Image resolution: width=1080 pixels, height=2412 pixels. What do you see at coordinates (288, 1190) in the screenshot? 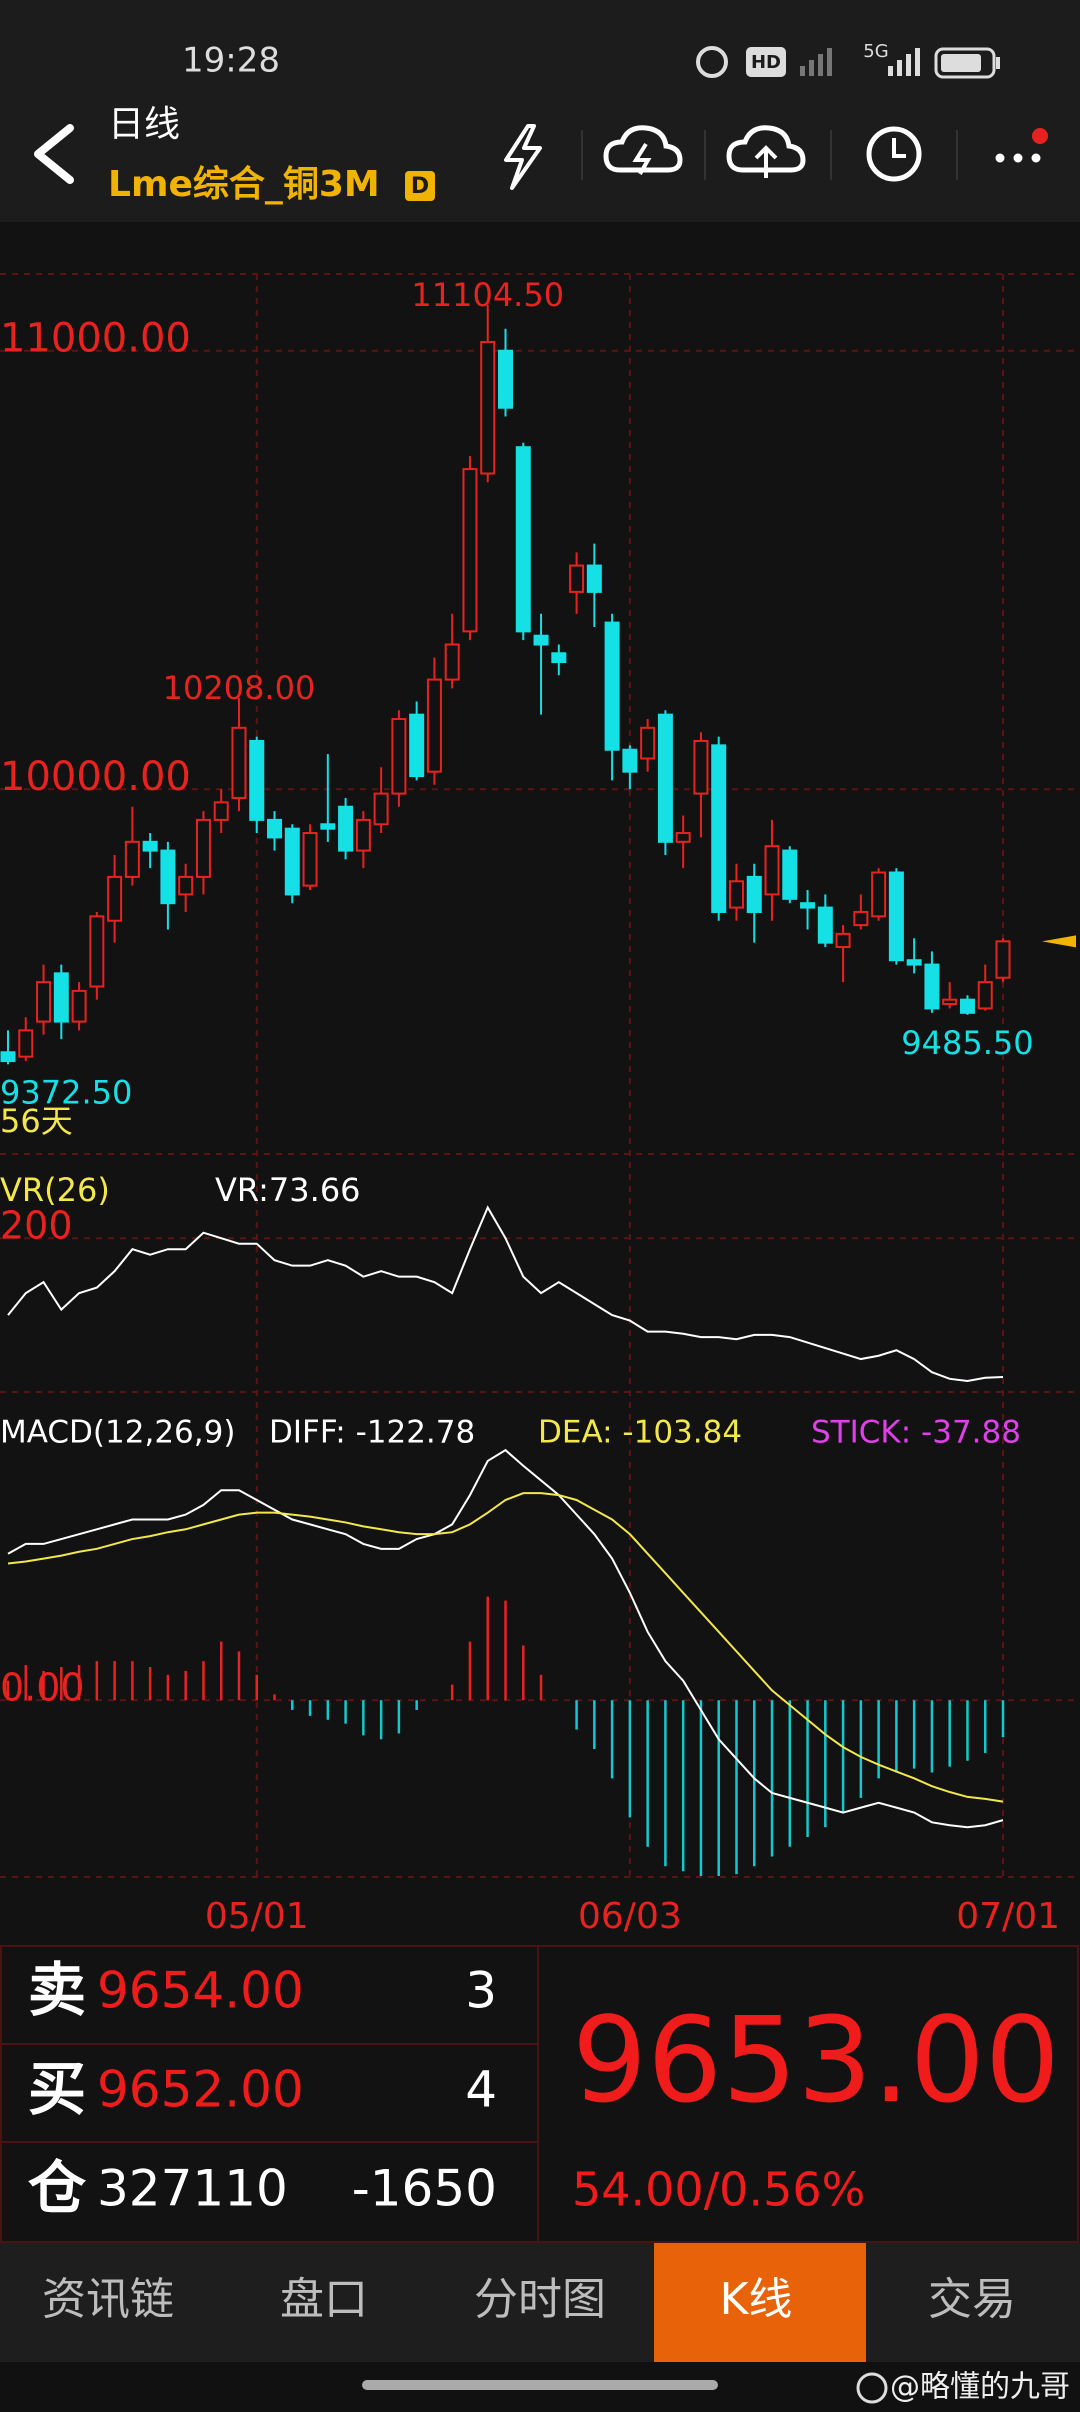
I see `indicator-readout: VR:73.66` at bounding box center [288, 1190].